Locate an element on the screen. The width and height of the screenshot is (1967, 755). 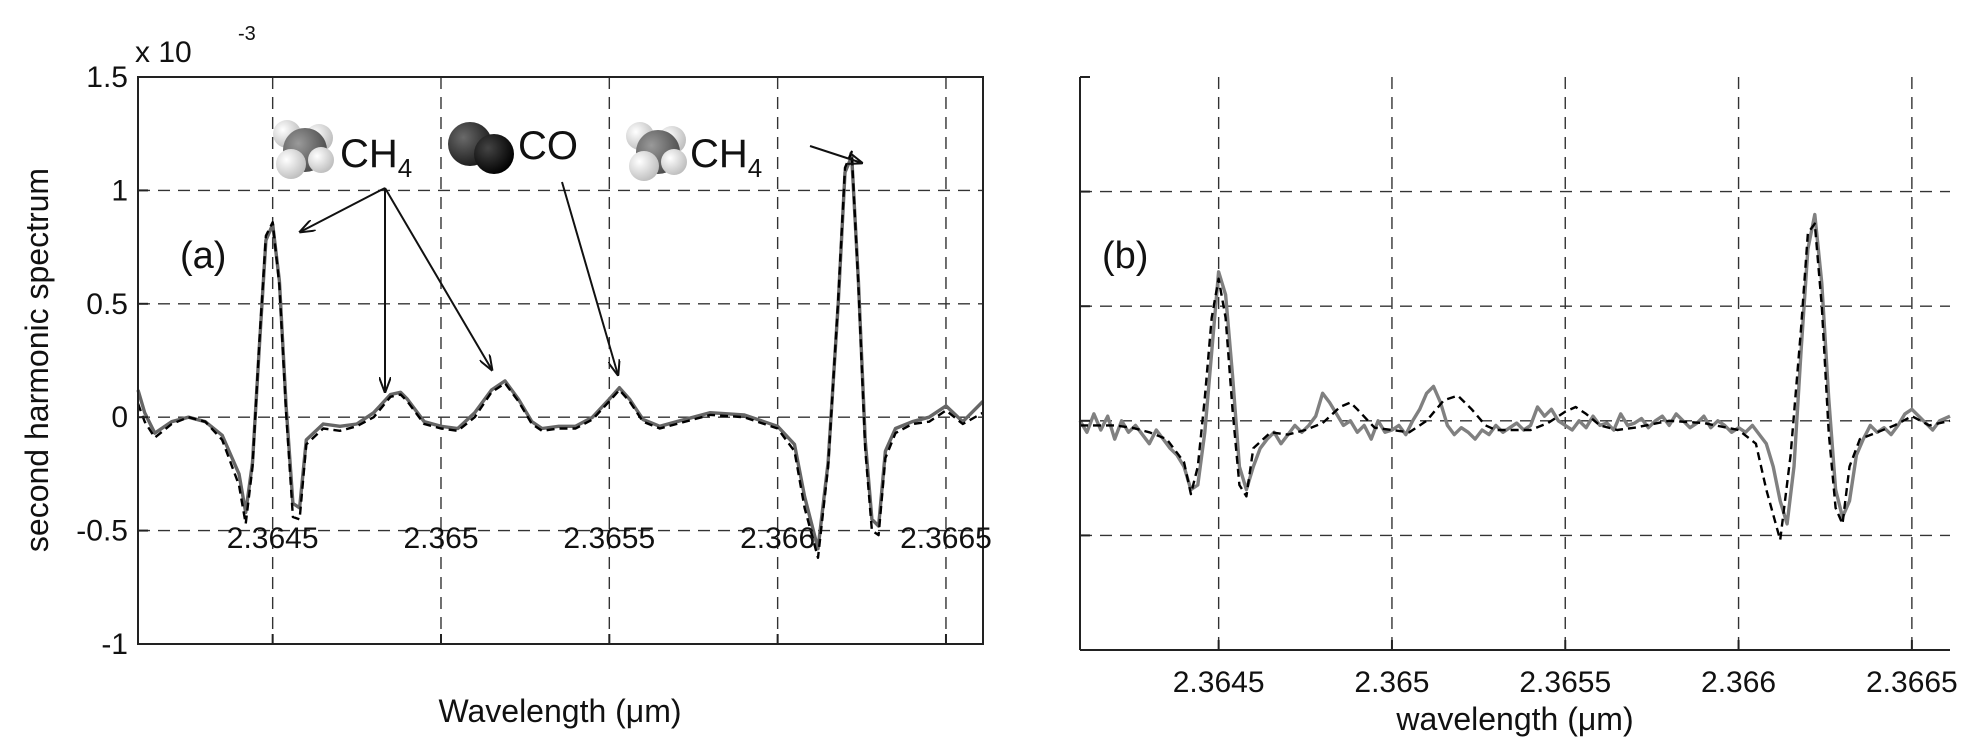
y-tick-label: -1 is located at coordinates (114, 644).